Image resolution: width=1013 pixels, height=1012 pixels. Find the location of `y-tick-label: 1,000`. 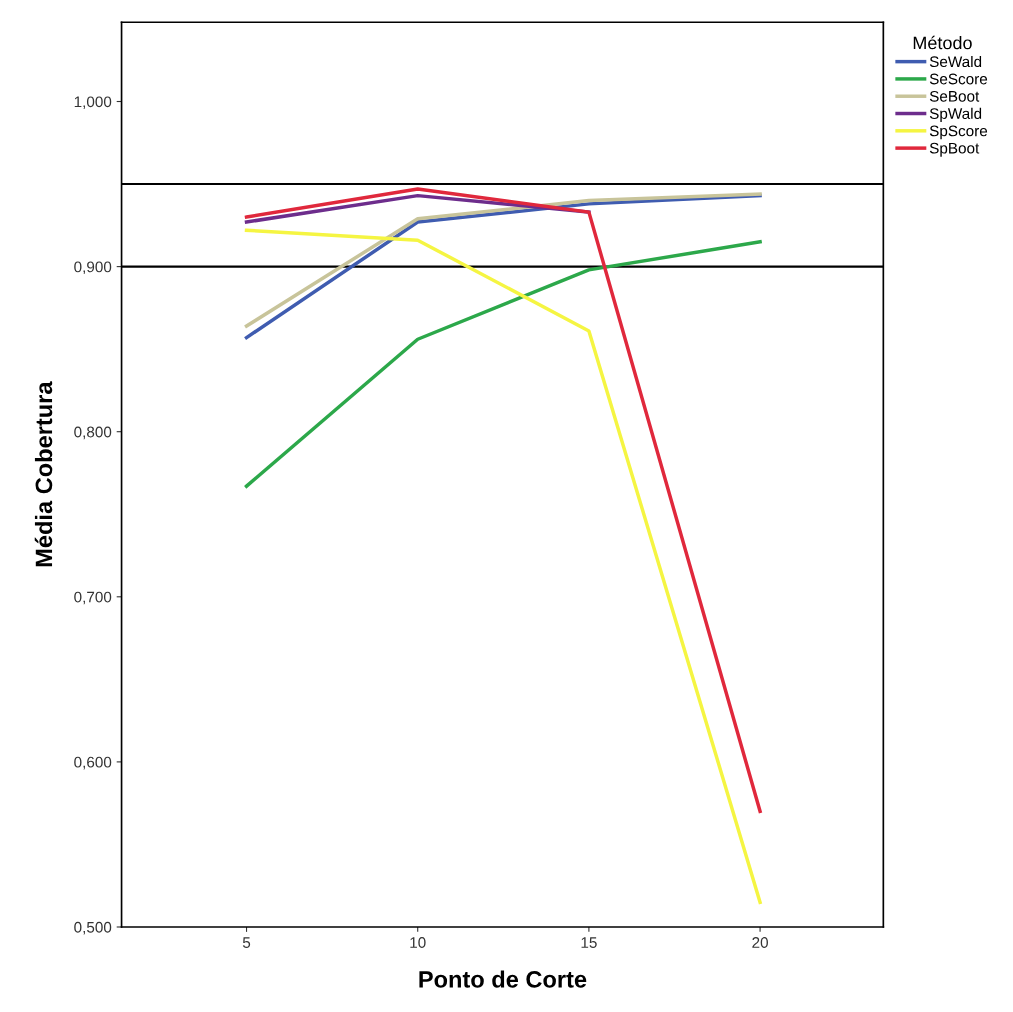

y-tick-label: 1,000 is located at coordinates (93, 102).